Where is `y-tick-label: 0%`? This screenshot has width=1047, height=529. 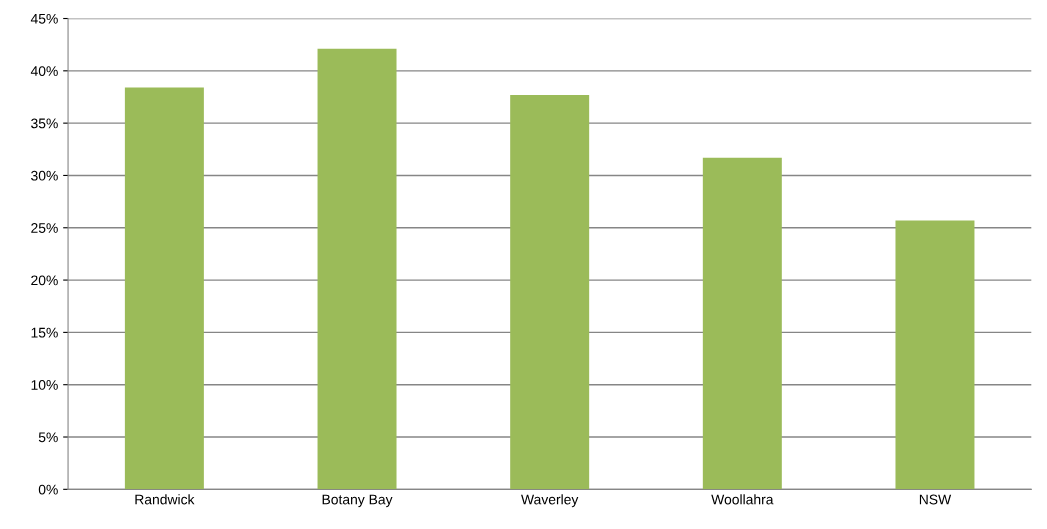 y-tick-label: 0% is located at coordinates (48, 489).